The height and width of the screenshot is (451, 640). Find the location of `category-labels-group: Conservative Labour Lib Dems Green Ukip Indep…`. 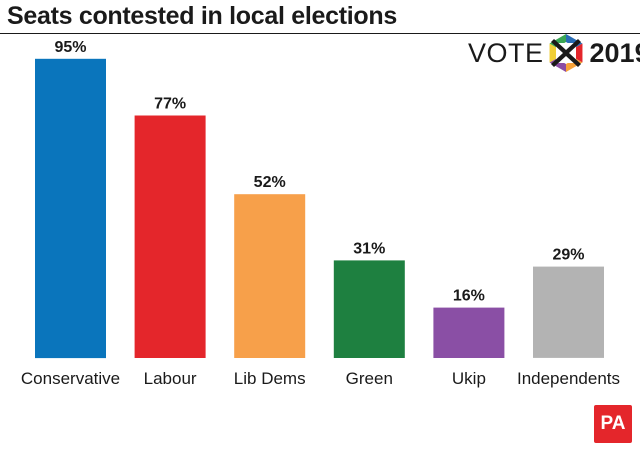

category-labels-group: Conservative Labour Lib Dems Green Ukip Indep… is located at coordinates (320, 378).